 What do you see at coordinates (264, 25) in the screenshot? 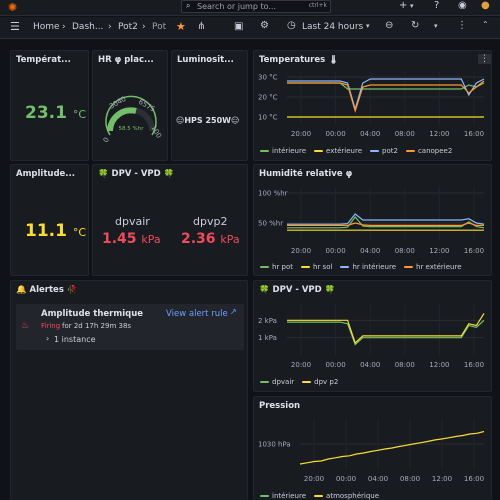
I see `settings-icon: ⚙` at bounding box center [264, 25].